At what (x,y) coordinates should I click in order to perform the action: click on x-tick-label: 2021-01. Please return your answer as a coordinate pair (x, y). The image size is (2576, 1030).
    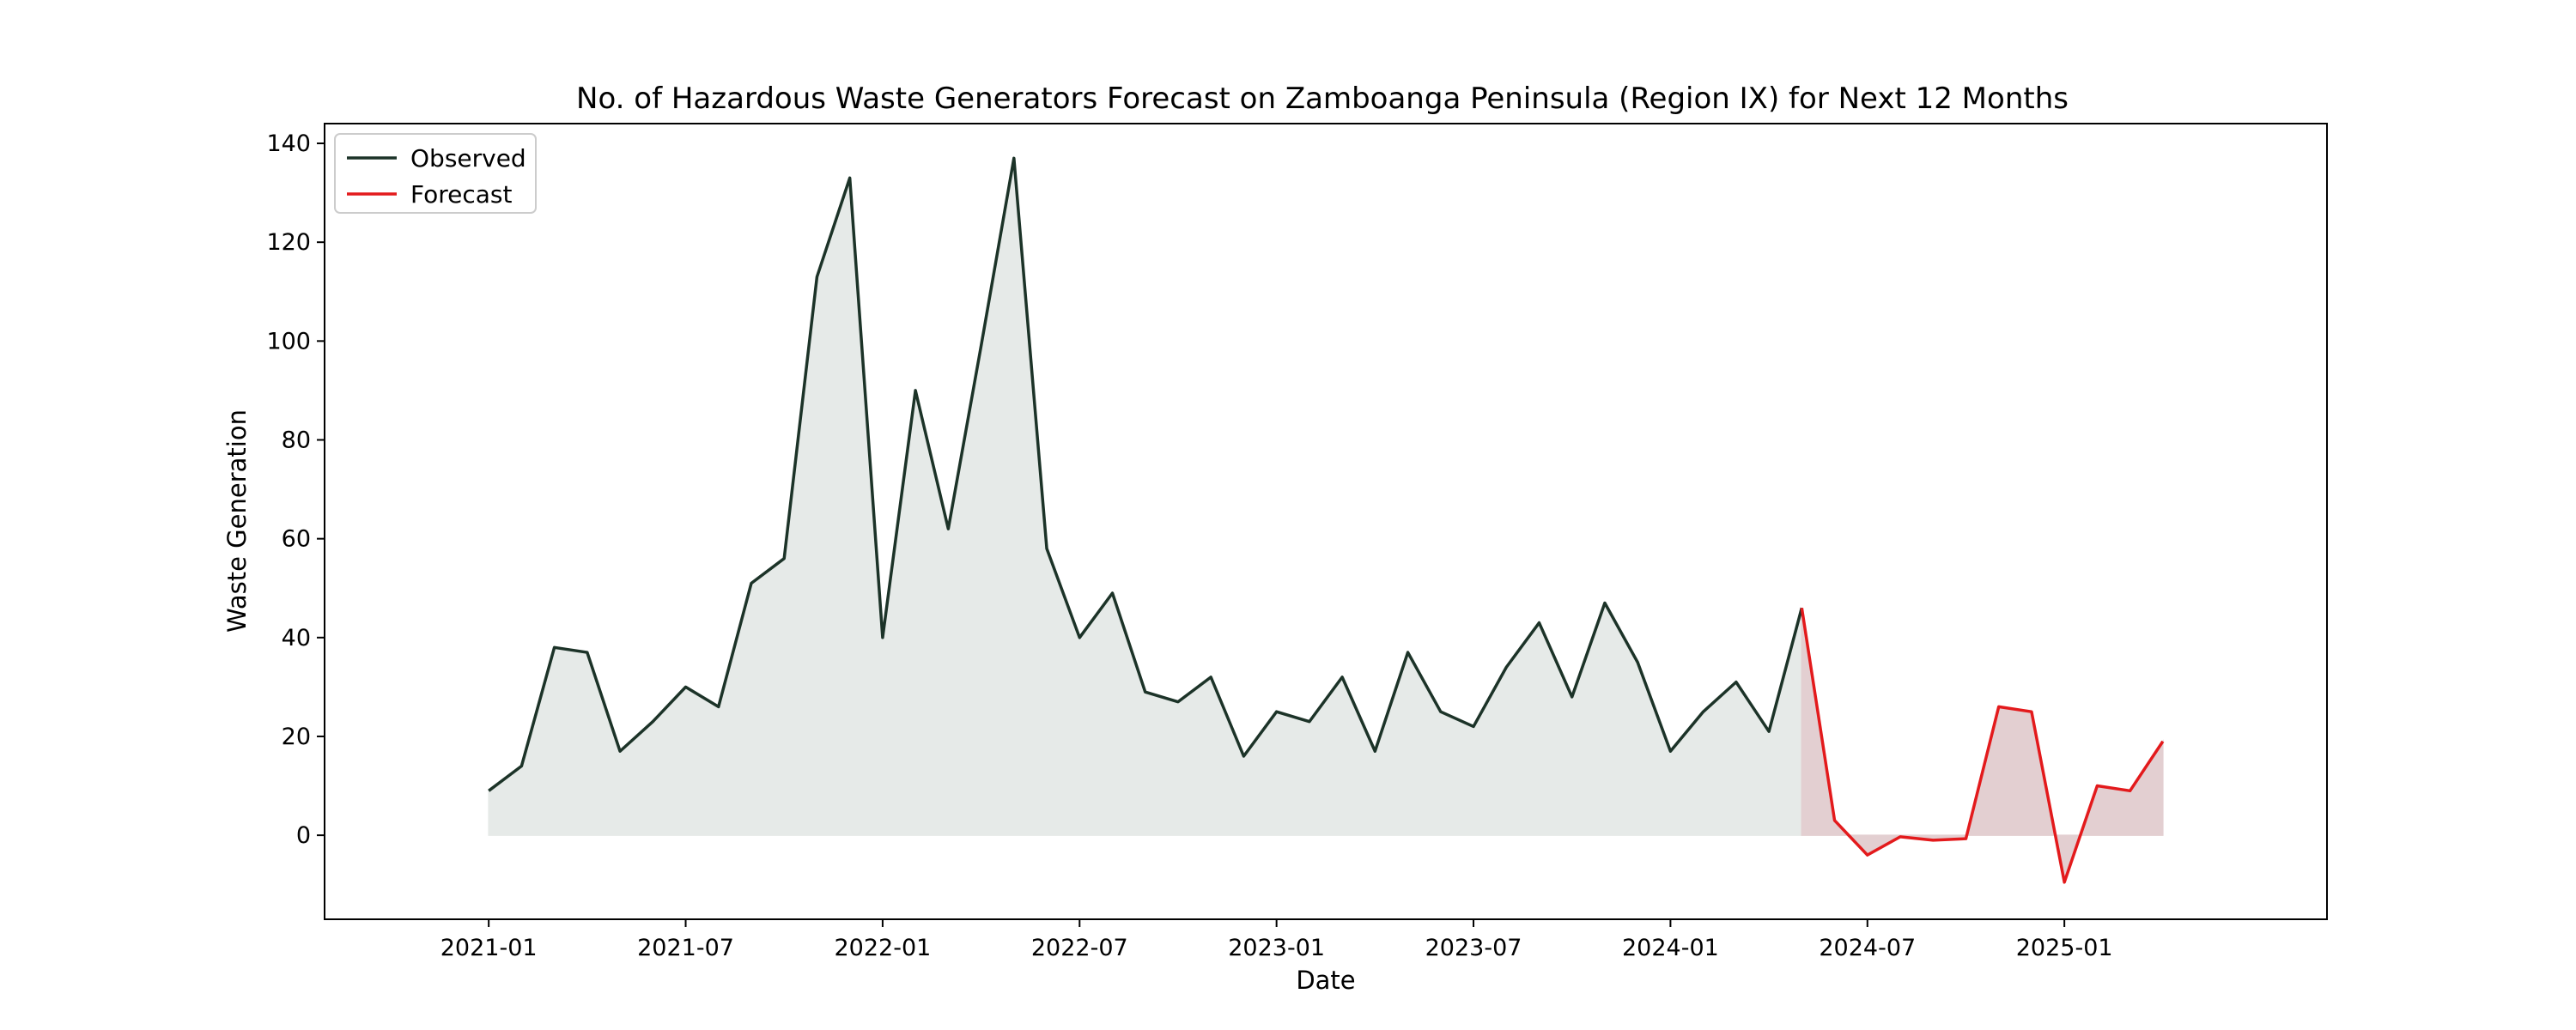
    Looking at the image, I should click on (489, 948).